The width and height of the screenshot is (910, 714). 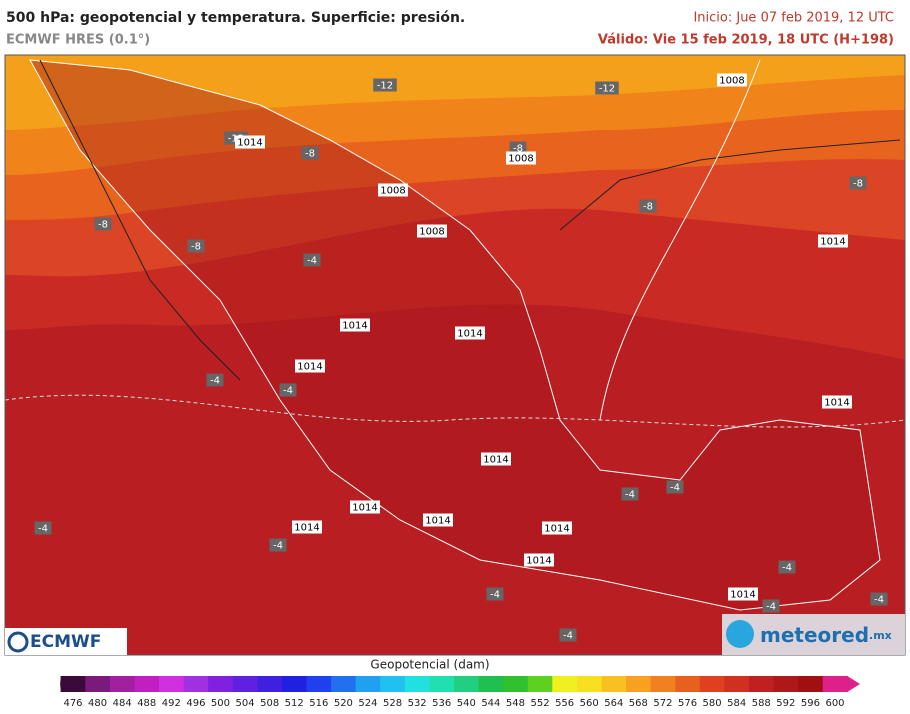 What do you see at coordinates (613, 703) in the screenshot?
I see `colorbar-tick-label: 564` at bounding box center [613, 703].